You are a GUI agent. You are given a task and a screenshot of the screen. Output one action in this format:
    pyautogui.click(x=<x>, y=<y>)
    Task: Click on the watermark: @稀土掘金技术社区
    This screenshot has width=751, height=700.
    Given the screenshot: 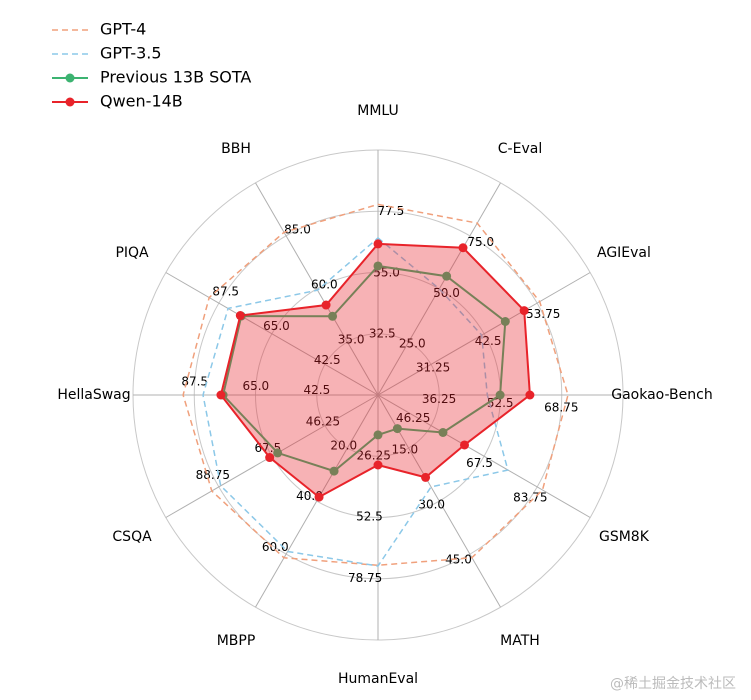 What is the action you would take?
    pyautogui.click(x=673, y=684)
    